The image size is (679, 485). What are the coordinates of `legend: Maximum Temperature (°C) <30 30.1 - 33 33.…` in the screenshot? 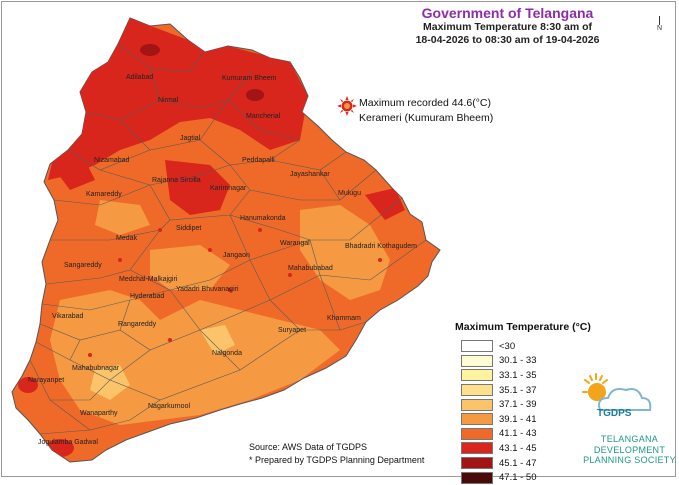 It's located at (523, 403).